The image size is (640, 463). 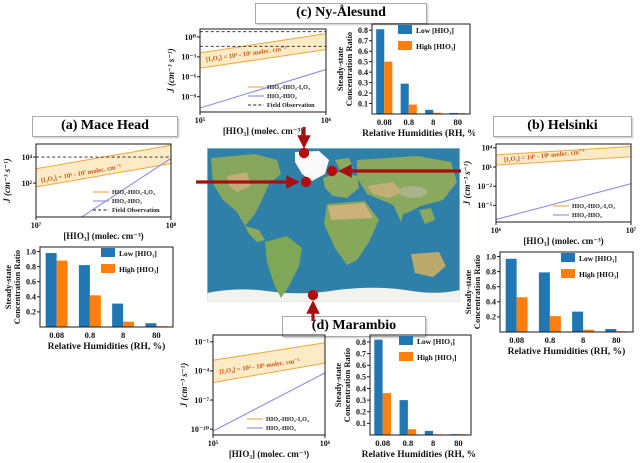 I want to click on svg-text: 10⁻⁹, so click(x=188, y=97).